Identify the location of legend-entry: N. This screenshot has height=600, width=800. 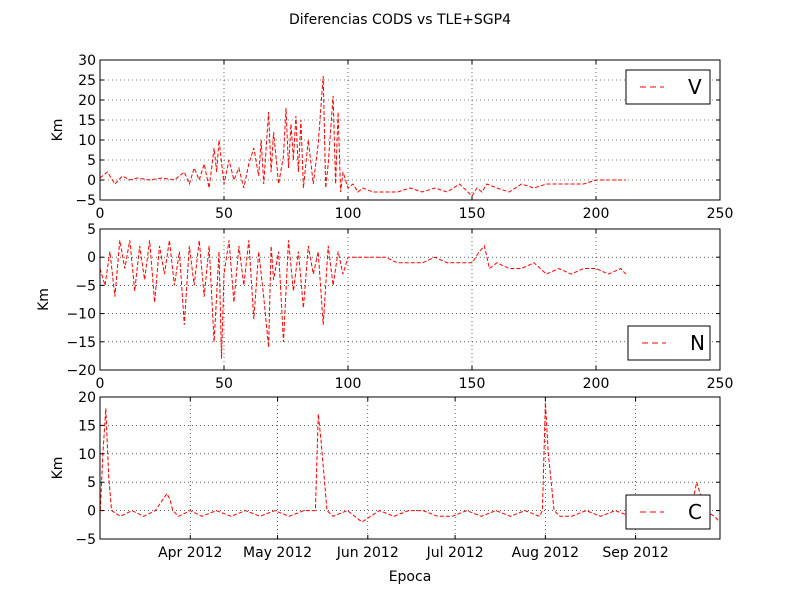
(697, 343).